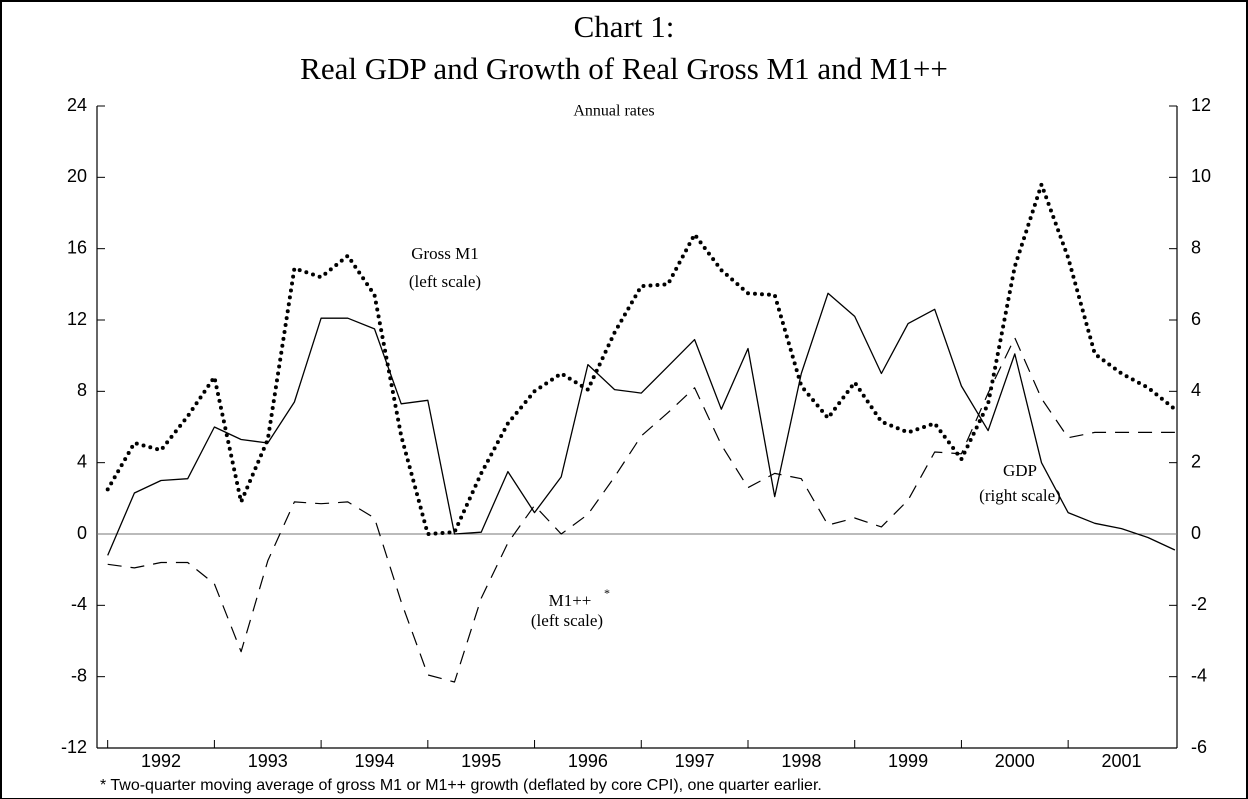 This screenshot has width=1248, height=799. I want to click on y-tick-label: -12, so click(74, 747).